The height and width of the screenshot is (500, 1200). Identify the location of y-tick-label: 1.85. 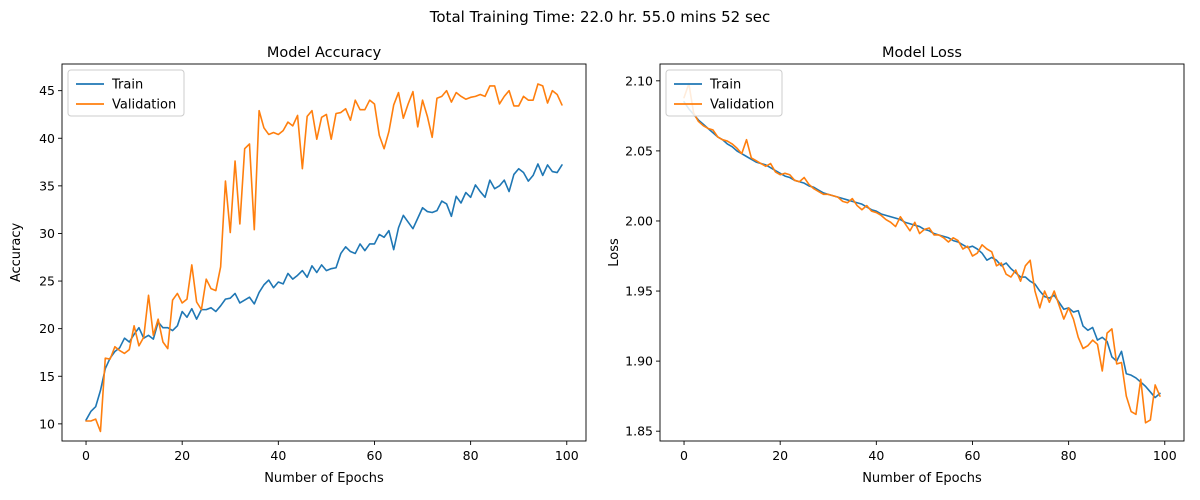
(639, 431).